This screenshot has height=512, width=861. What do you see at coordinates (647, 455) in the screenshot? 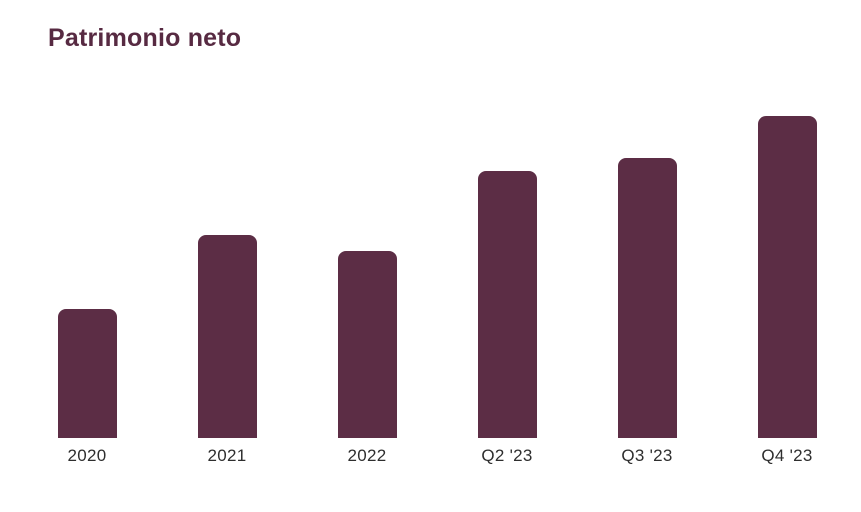
I see `x-axis-label-q3-23: Q3 '23` at bounding box center [647, 455].